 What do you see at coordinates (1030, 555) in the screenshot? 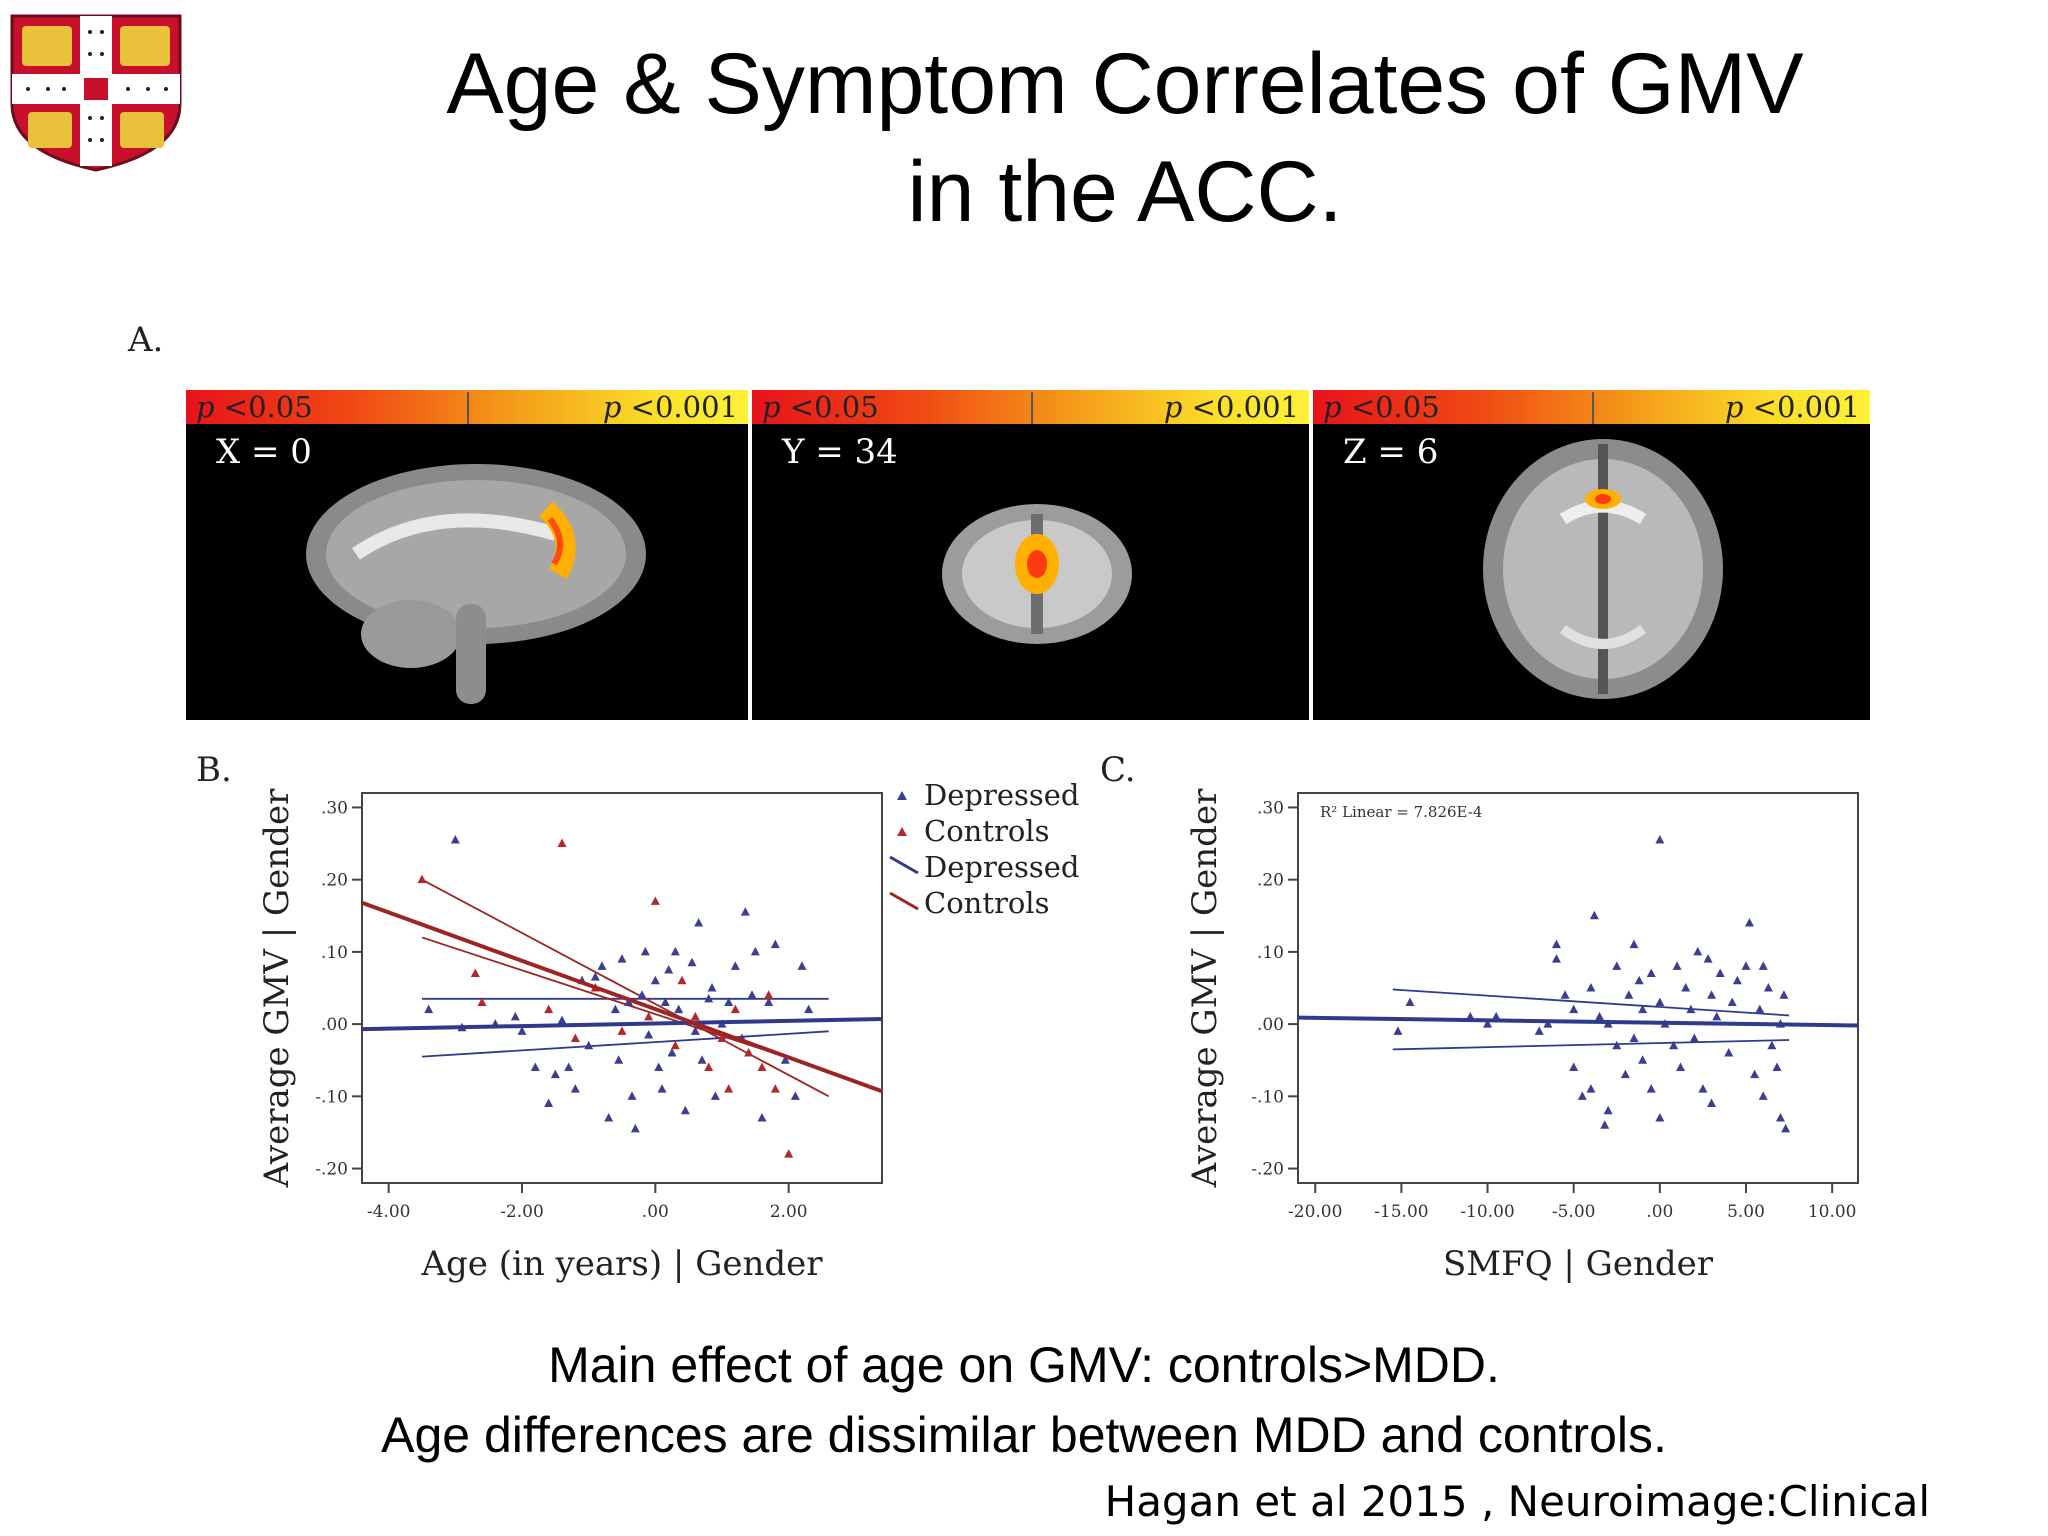
I see `brain-slice-coronal: p <0.05 p <0.001 Y = 34` at bounding box center [1030, 555].